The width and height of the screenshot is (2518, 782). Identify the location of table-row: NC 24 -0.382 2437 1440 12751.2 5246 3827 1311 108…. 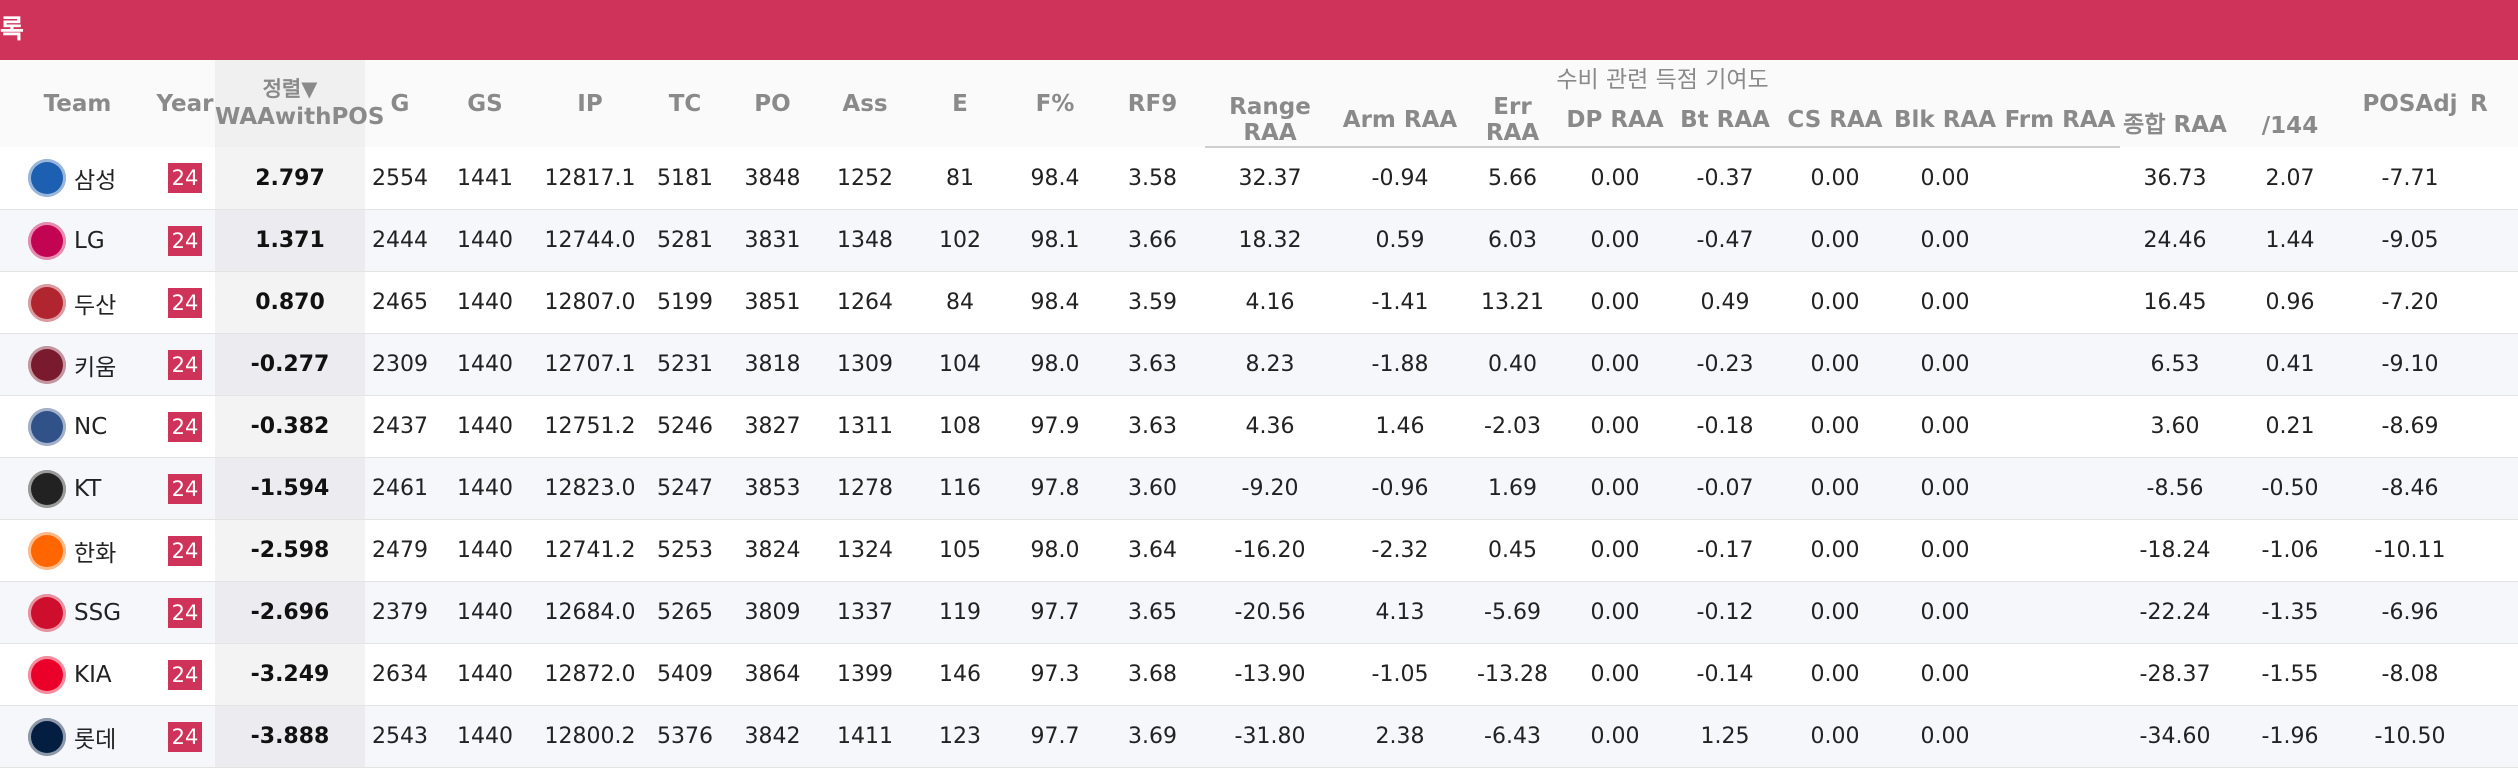
(1259, 426).